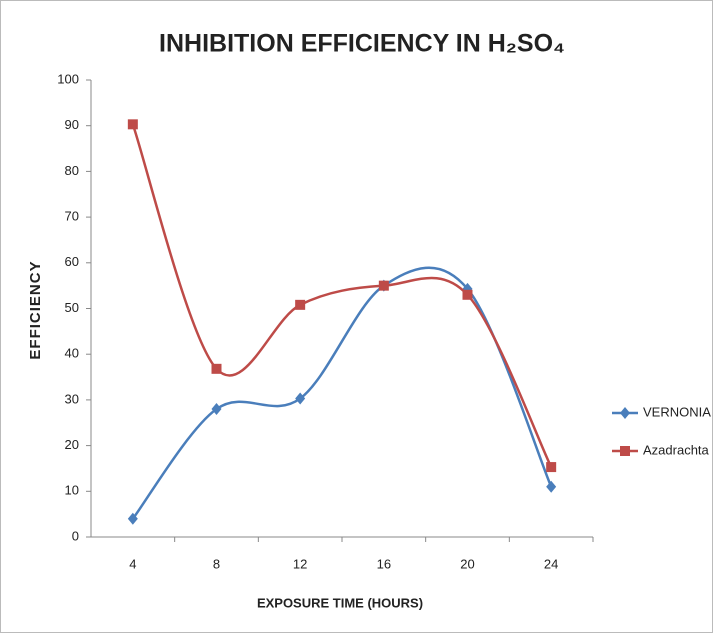 This screenshot has width=714, height=634. What do you see at coordinates (551, 563) in the screenshot?
I see `x-tick-label: 24` at bounding box center [551, 563].